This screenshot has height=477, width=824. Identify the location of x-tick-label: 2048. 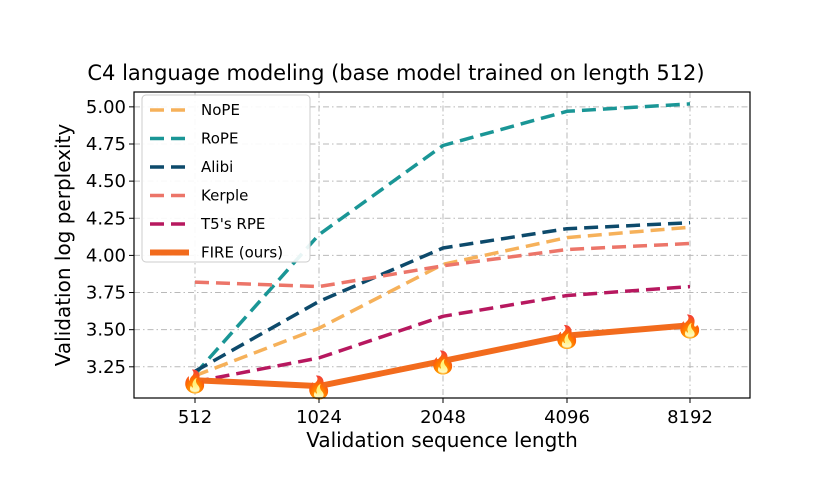
(443, 417).